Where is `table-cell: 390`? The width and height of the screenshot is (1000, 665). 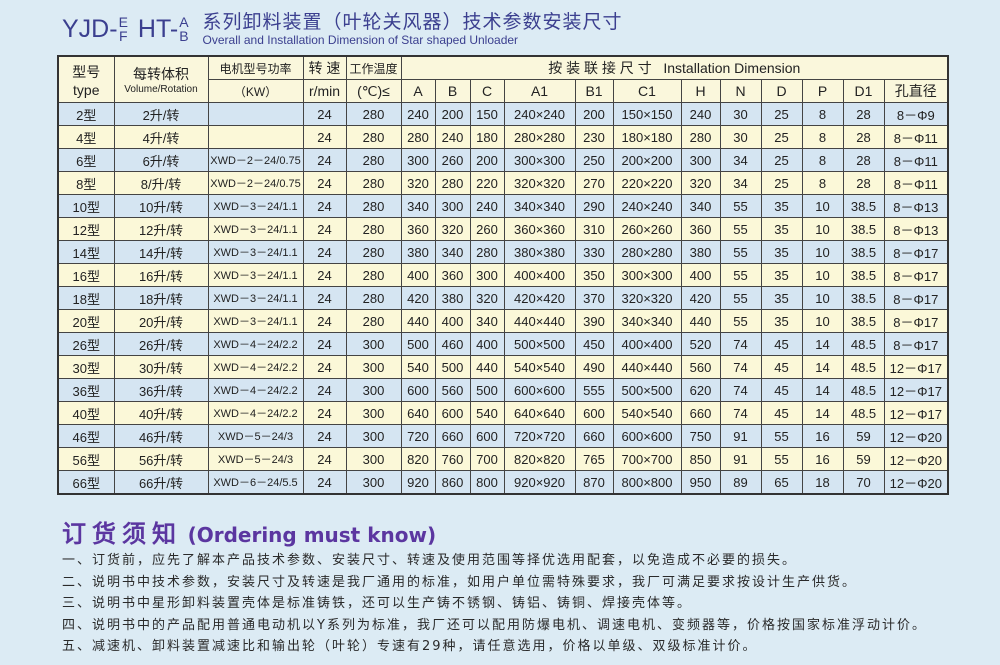
table-cell: 390 is located at coordinates (594, 321).